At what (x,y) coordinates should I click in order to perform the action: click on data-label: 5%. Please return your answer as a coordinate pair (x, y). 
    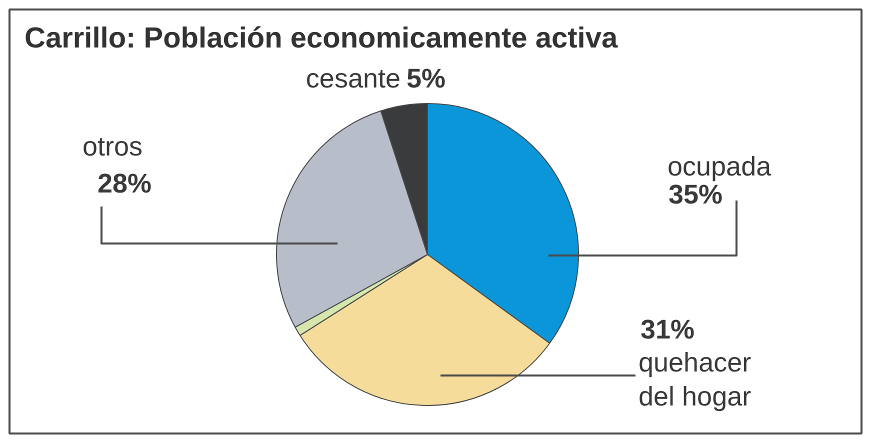
    Looking at the image, I should click on (426, 79).